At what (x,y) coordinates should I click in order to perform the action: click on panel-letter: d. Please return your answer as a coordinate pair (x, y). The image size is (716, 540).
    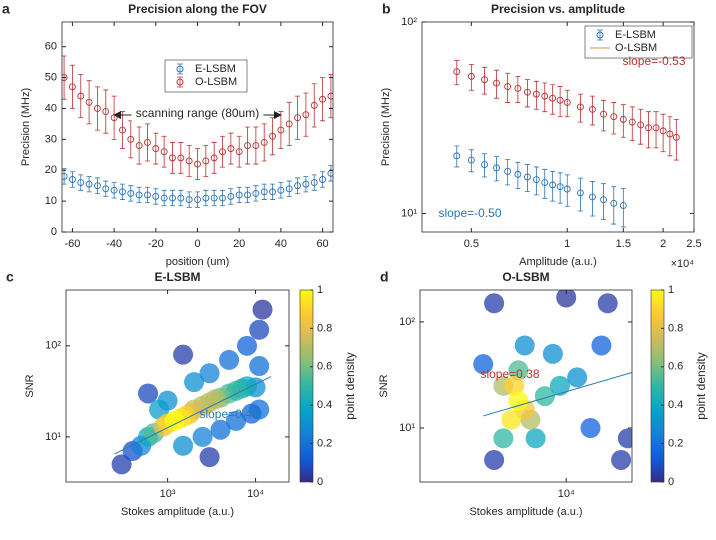
    Looking at the image, I should click on (384, 277).